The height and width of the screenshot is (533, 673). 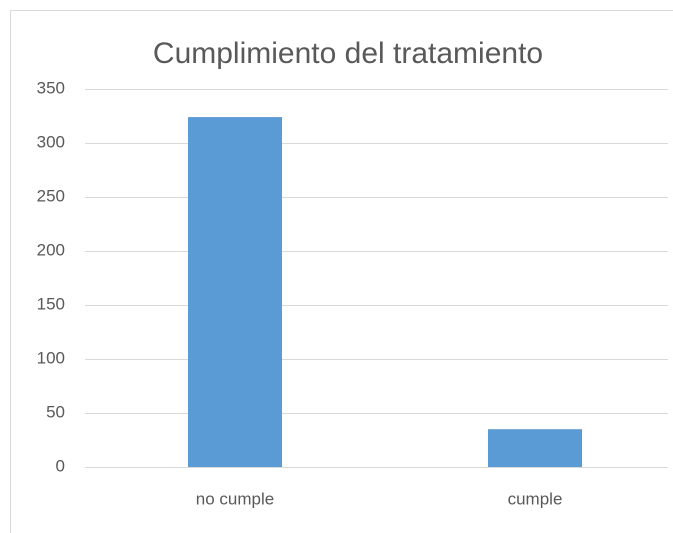 What do you see at coordinates (535, 498) in the screenshot?
I see `x-tick-label: cumple` at bounding box center [535, 498].